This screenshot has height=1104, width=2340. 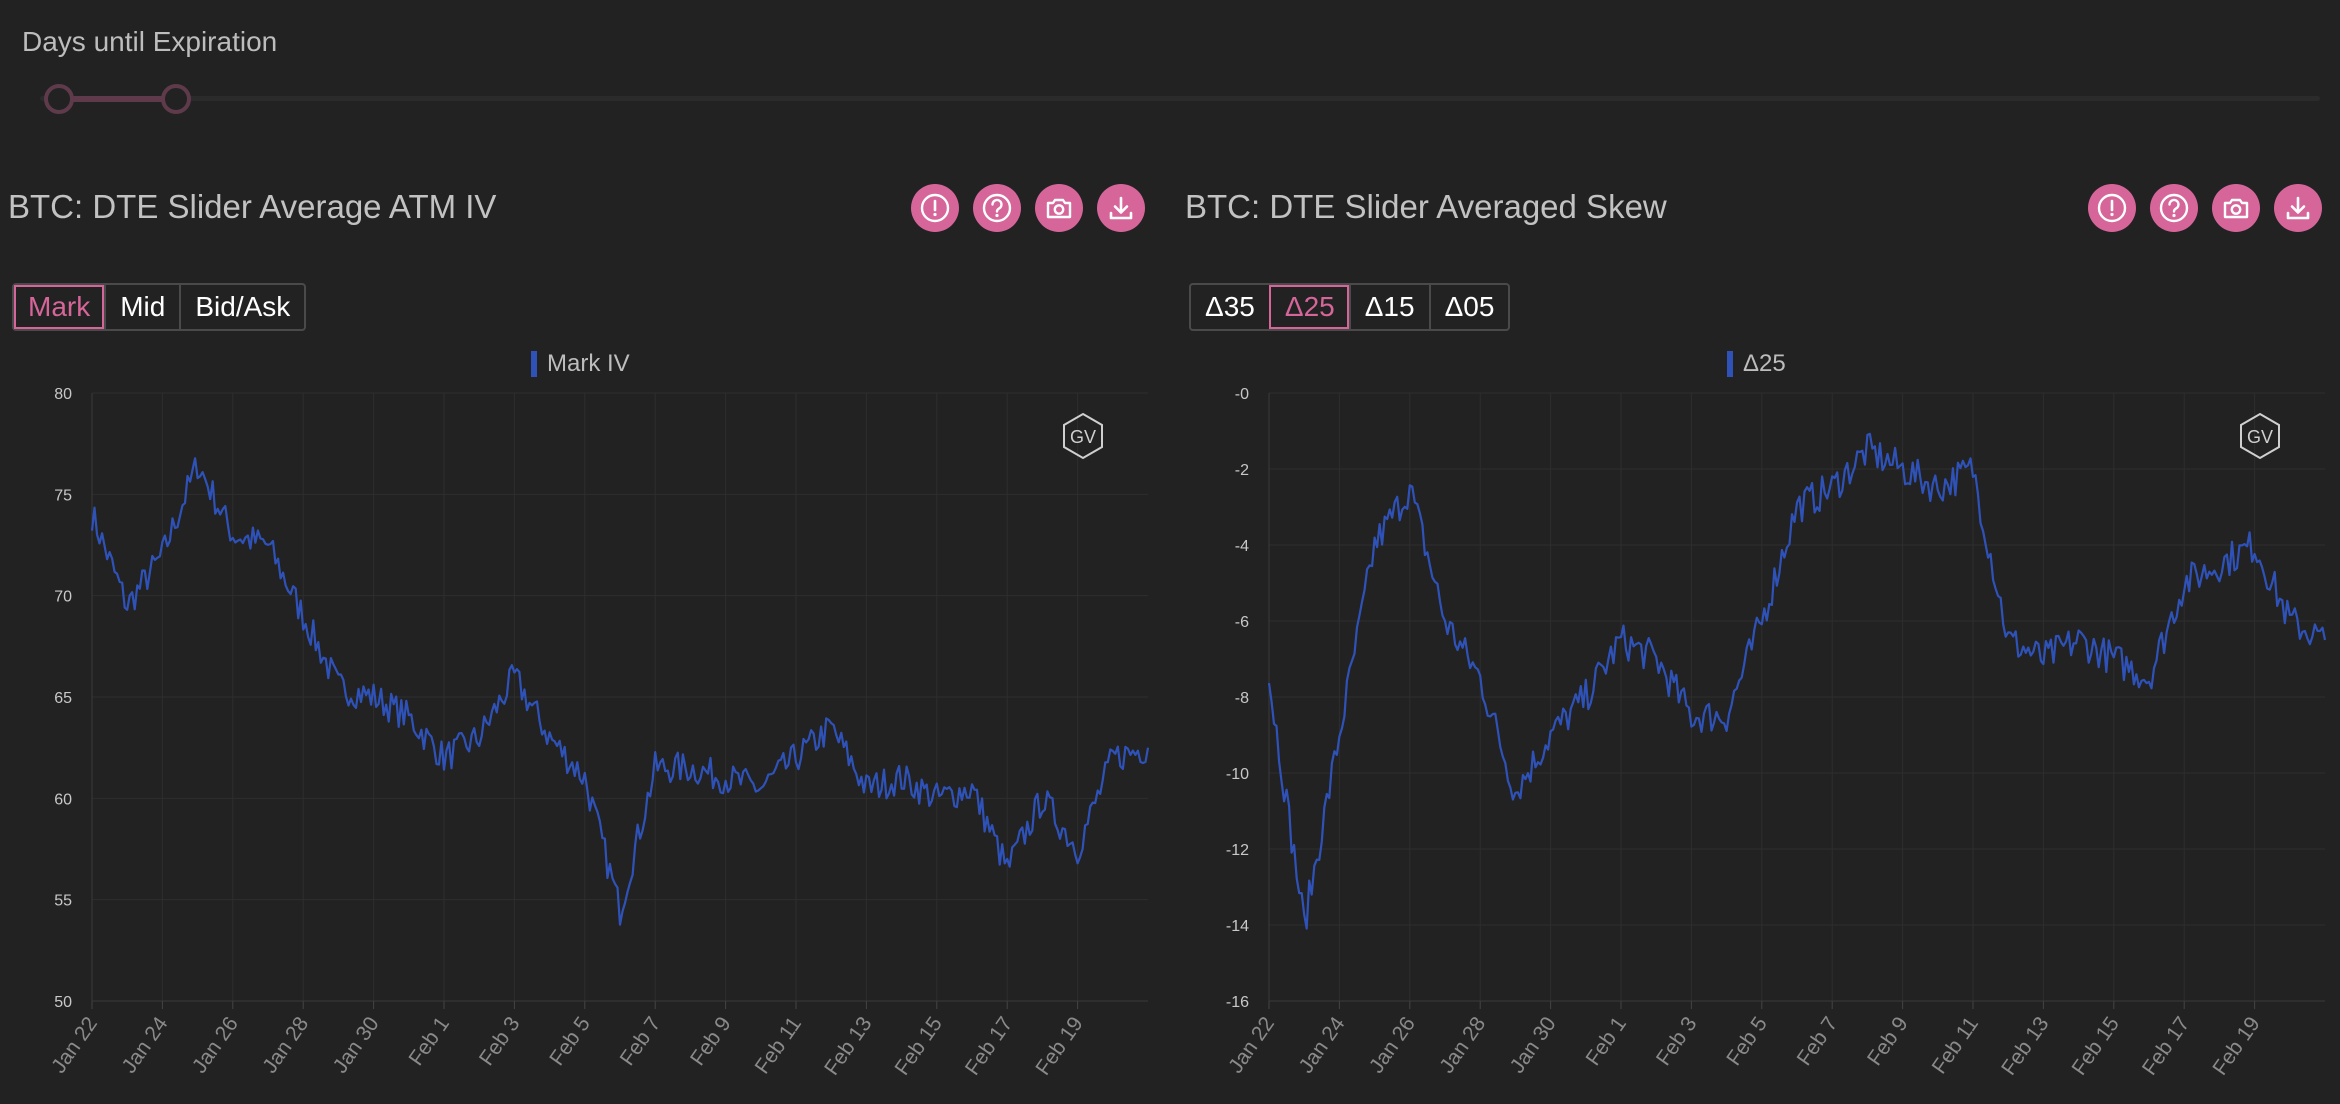 What do you see at coordinates (150, 41) in the screenshot?
I see `dte-slider-label: Days until Expiration` at bounding box center [150, 41].